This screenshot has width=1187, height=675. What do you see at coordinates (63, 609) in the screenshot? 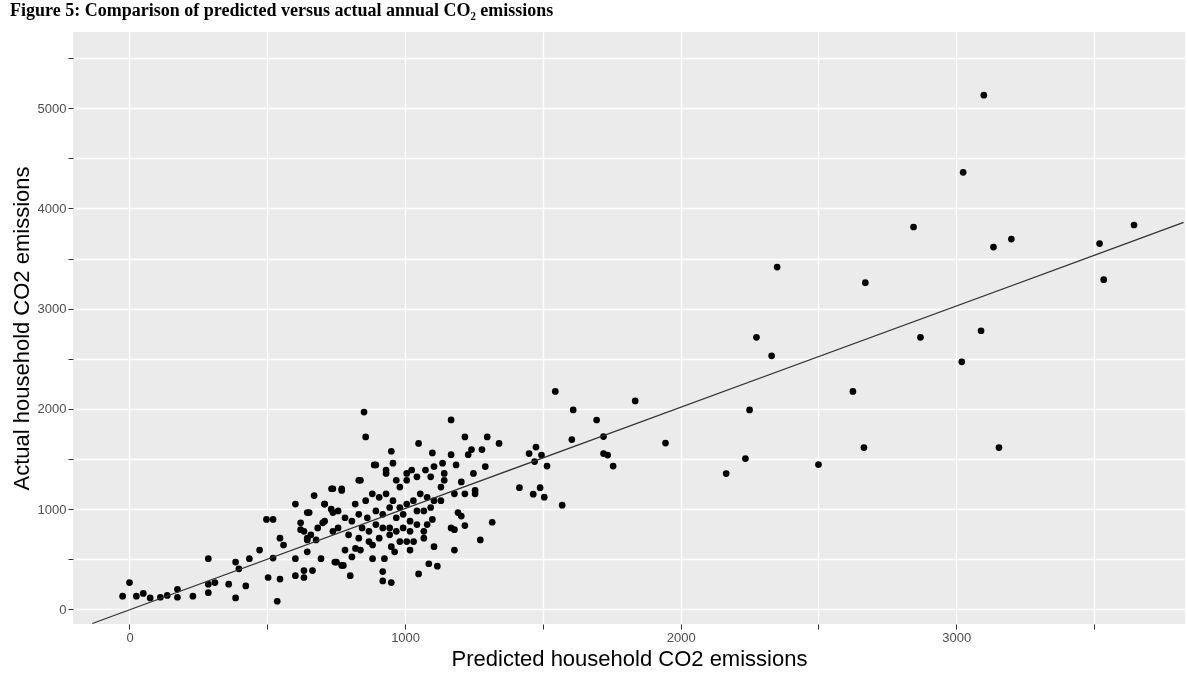
I see `y-tick-label: 0` at bounding box center [63, 609].